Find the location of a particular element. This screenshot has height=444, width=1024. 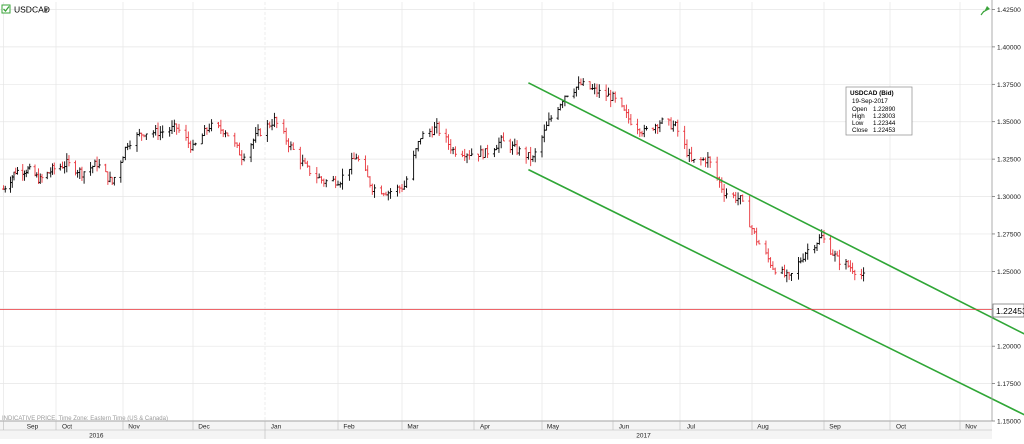

tooltip-close-label: Close is located at coordinates (860, 130).